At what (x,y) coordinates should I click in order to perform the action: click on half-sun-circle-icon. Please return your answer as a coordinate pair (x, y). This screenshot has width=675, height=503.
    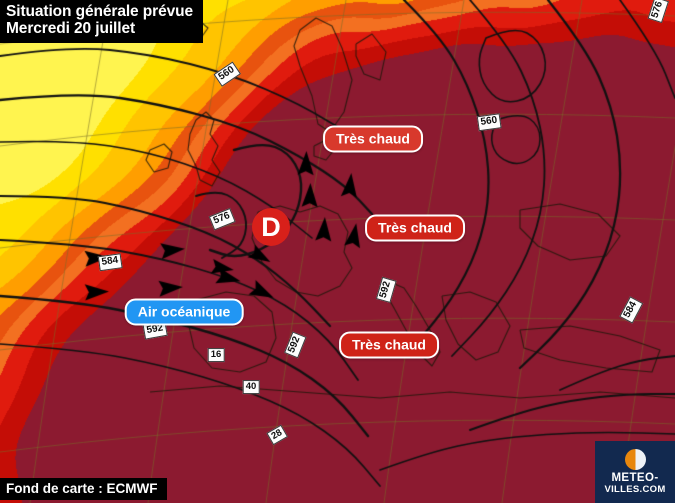
    Looking at the image, I should click on (635, 459).